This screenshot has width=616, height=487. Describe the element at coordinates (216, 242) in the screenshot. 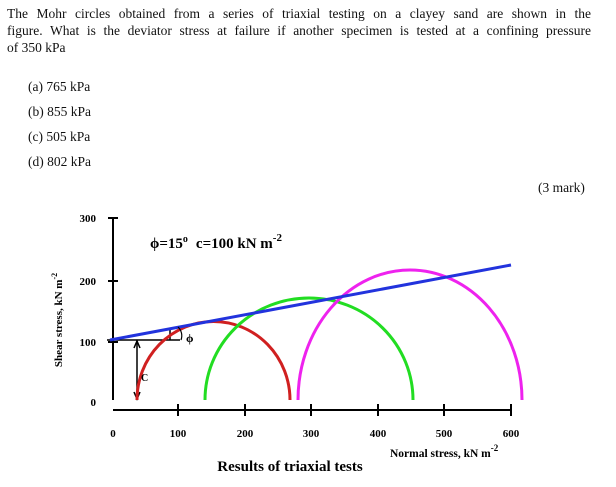

I see `formula: ϕ=15o c=100 kN m-2` at that location.